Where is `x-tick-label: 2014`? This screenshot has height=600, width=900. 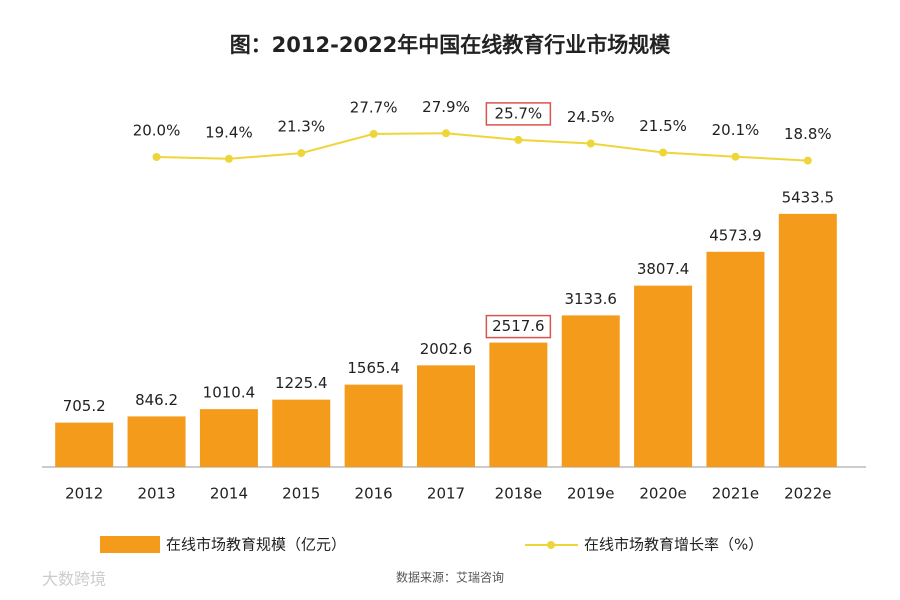 x-tick-label: 2014 is located at coordinates (229, 494).